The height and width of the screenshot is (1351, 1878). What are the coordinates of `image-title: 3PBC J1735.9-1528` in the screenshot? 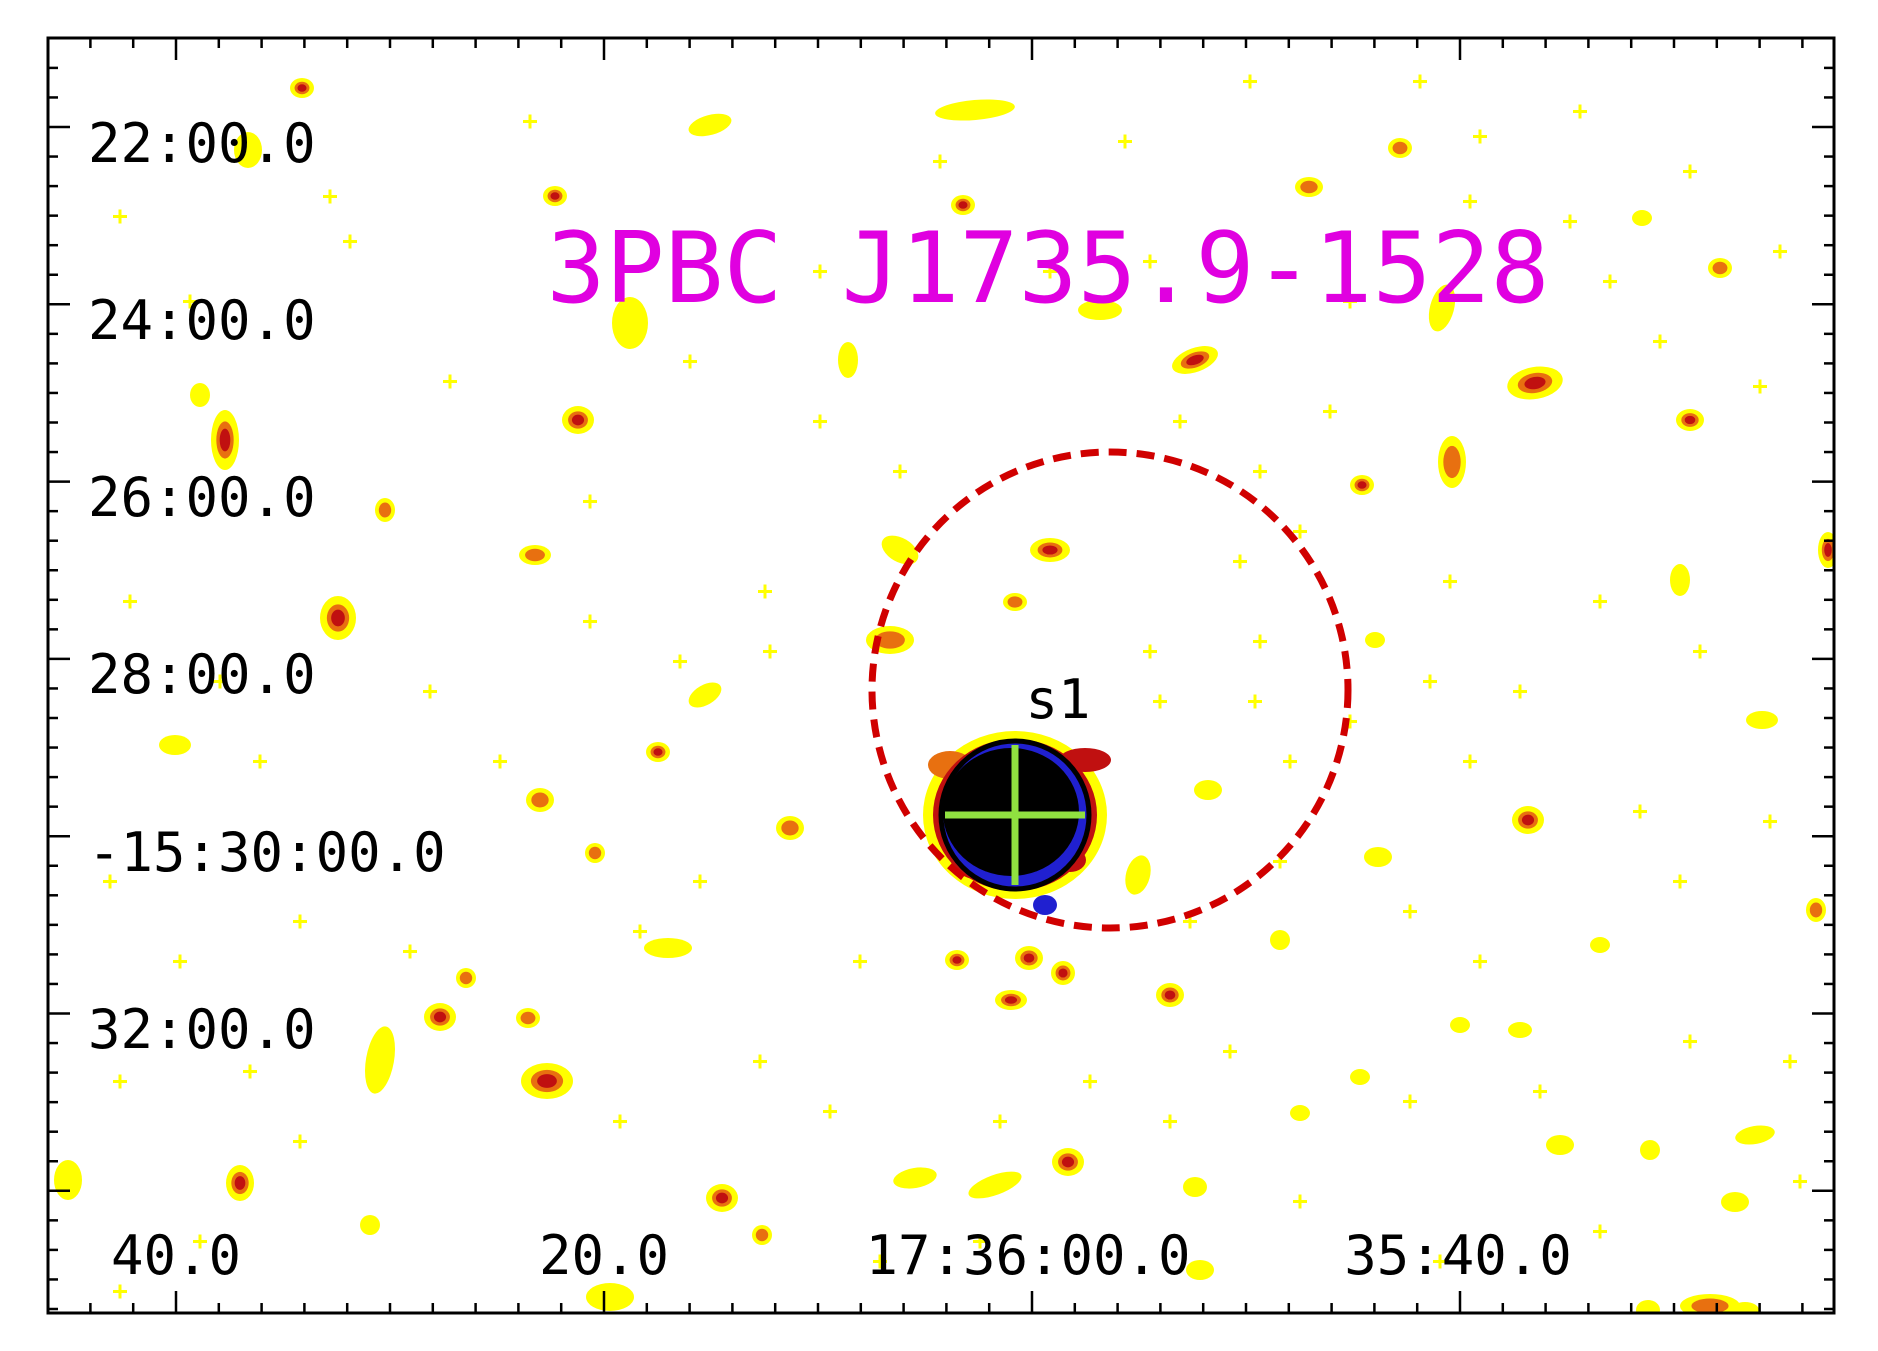 It's located at (1047, 269).